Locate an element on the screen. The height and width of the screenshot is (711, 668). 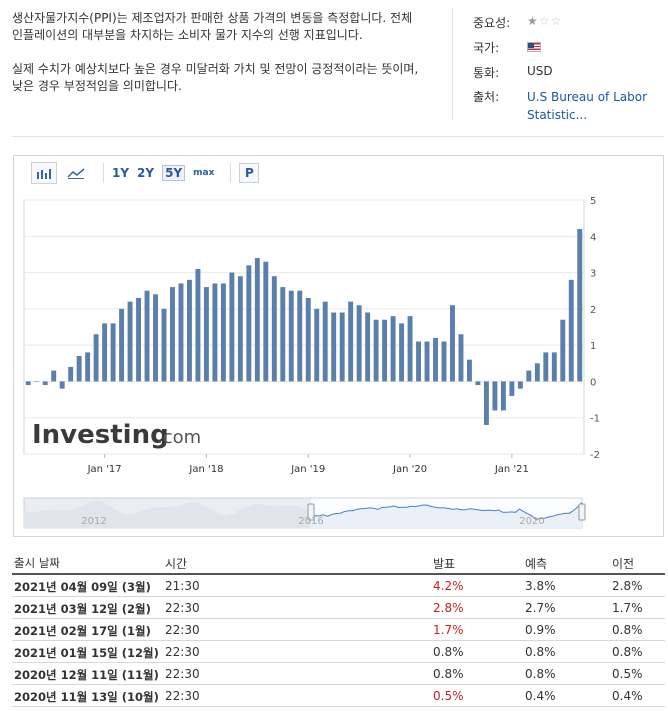
row-date: 2020년 11월 13일 (10월) is located at coordinates (86, 697).